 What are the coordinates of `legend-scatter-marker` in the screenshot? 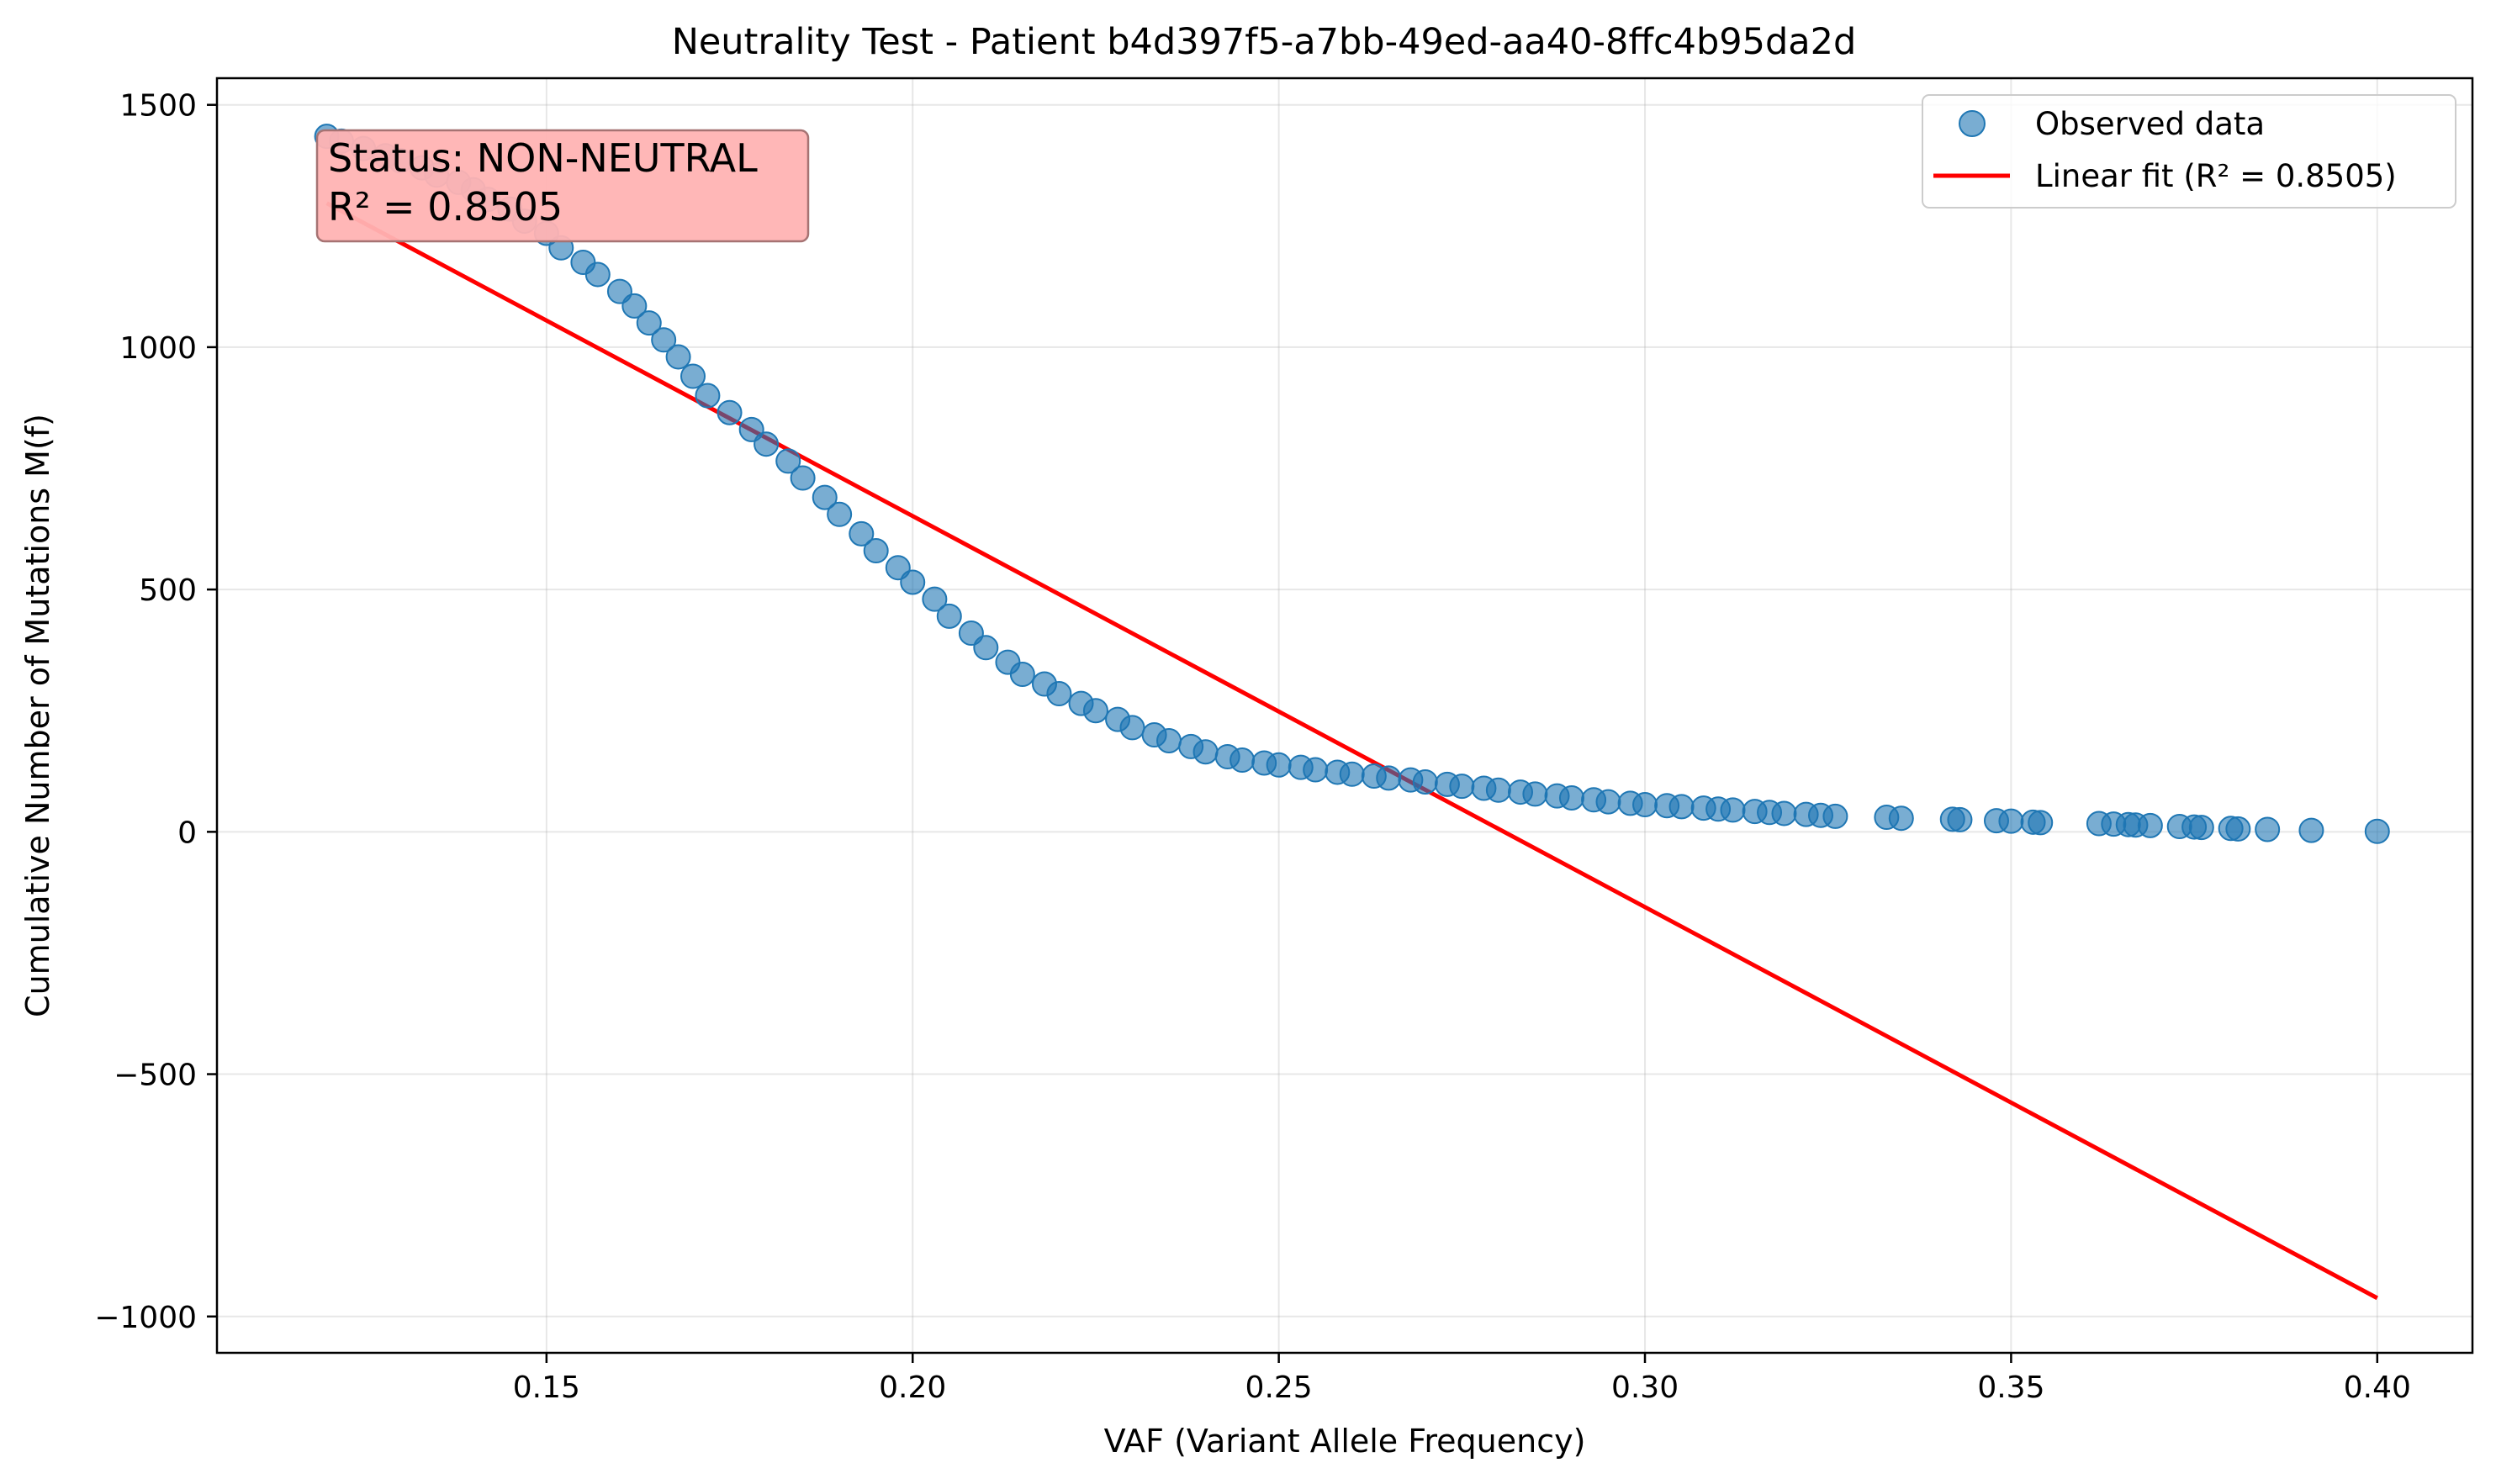 It's located at (1972, 123).